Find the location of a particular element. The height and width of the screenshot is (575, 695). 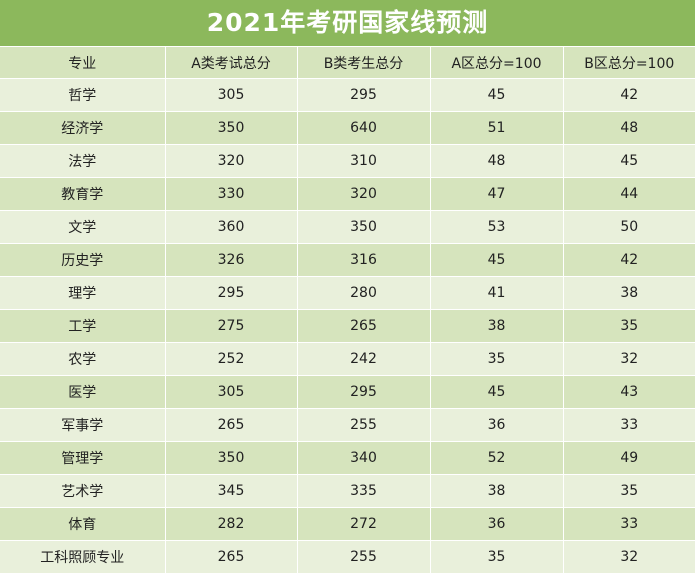

table-row: 理学 295 280 41 38 is located at coordinates (347, 293).